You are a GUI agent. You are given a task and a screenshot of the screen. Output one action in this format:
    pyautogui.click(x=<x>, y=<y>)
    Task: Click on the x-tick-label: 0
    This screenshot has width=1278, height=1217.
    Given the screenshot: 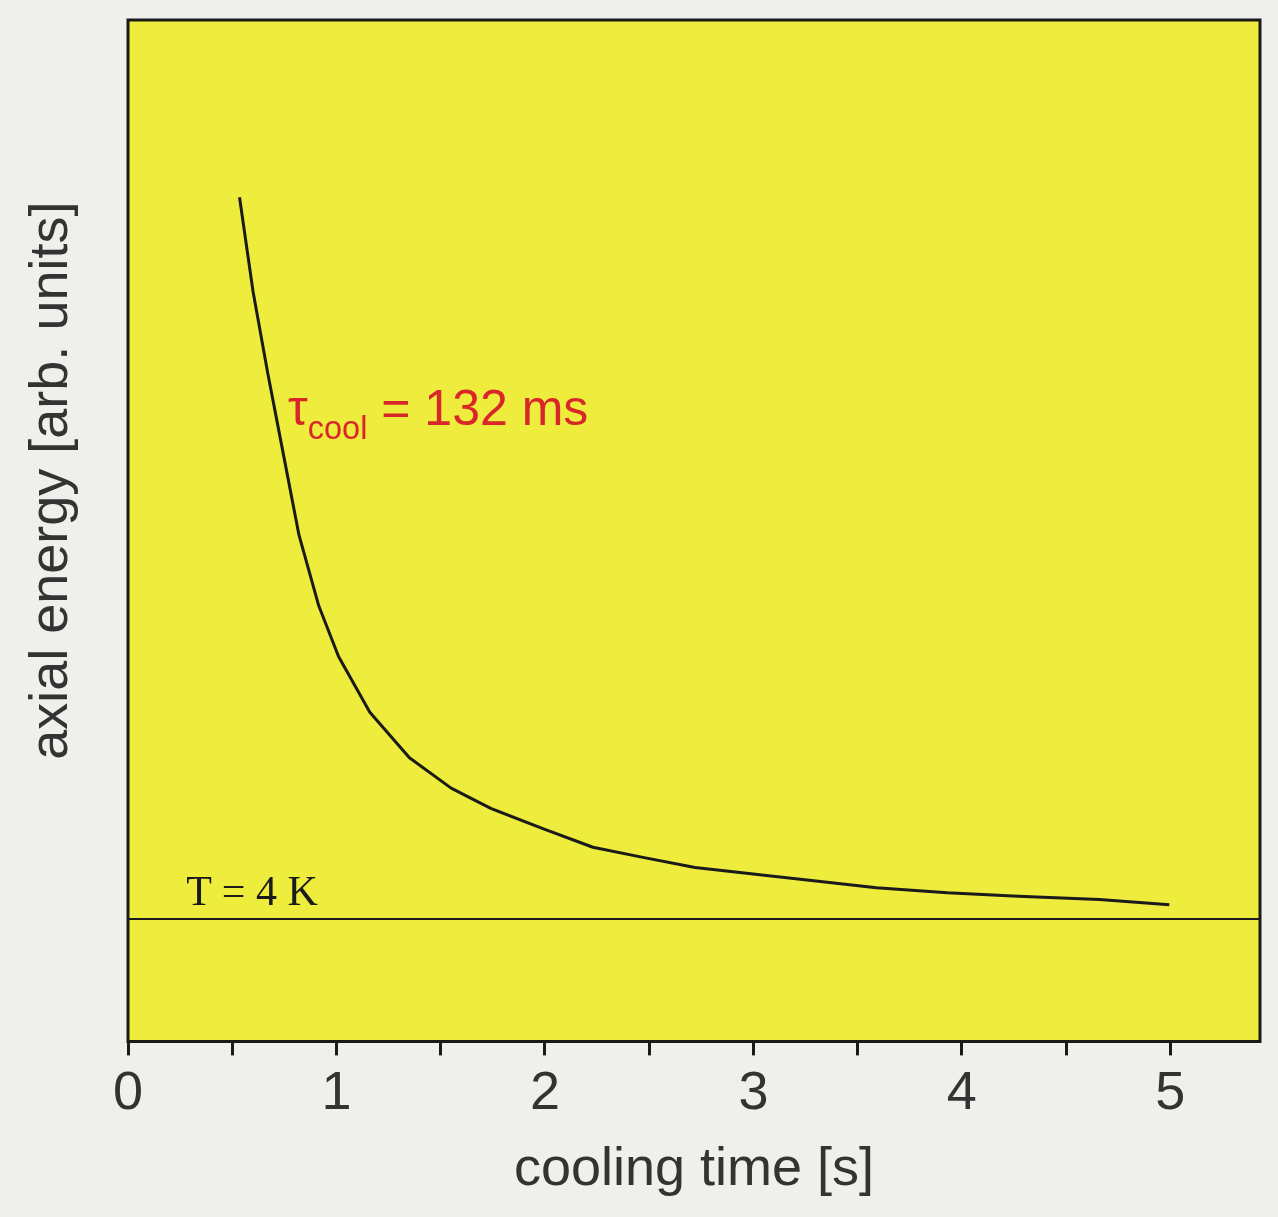 What is the action you would take?
    pyautogui.click(x=128, y=1089)
    